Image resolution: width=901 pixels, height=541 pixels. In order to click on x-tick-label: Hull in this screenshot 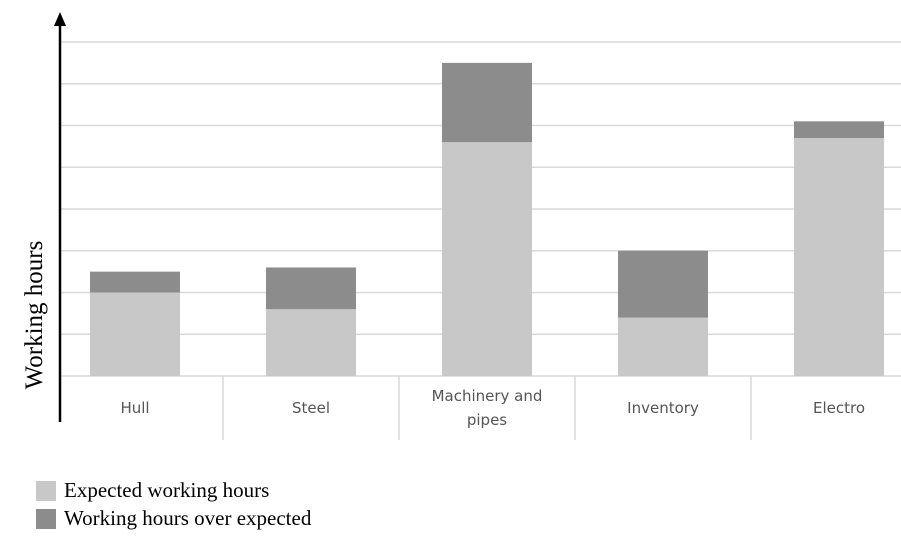, I will do `click(135, 408)`.